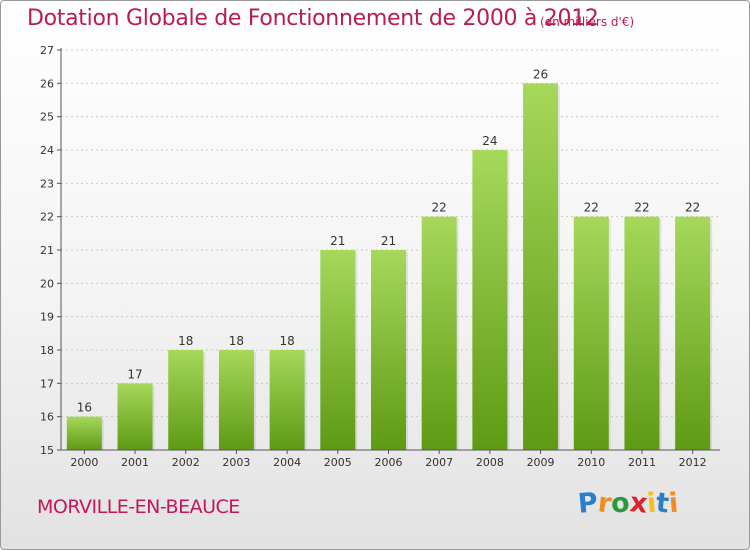  I want to click on bar-2004, so click(287, 400).